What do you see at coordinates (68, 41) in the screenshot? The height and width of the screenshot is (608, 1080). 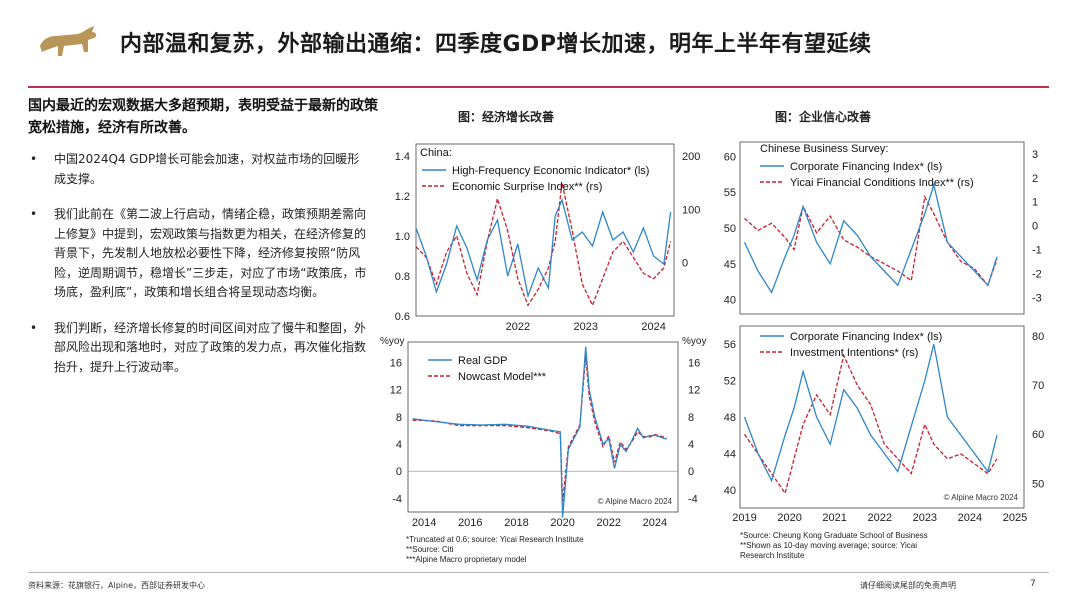 I see `bull-logo-icon` at bounding box center [68, 41].